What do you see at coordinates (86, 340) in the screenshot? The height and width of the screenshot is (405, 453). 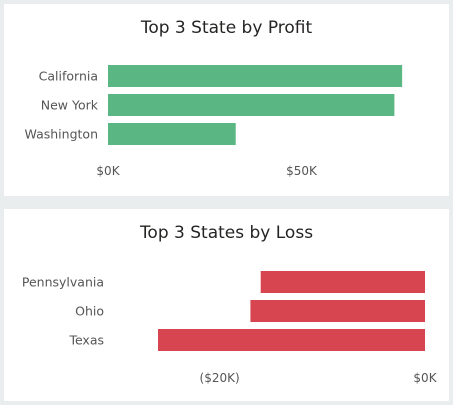 I see `loss-category-label: Texas` at bounding box center [86, 340].